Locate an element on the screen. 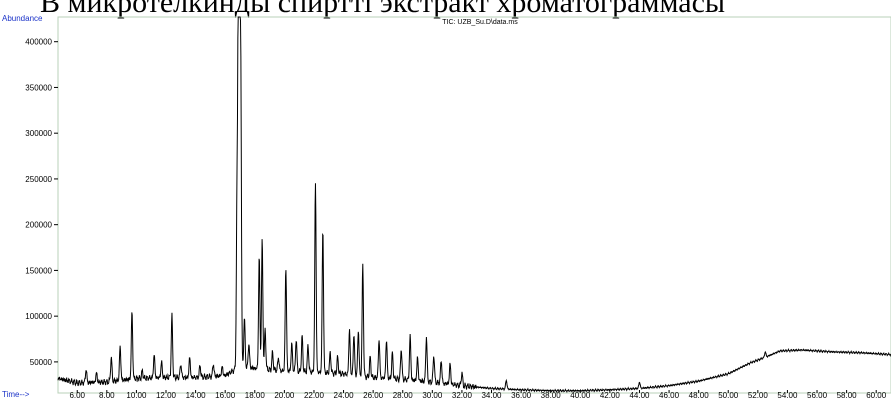 The height and width of the screenshot is (399, 891). x-tick-label: 28.00 is located at coordinates (403, 395).